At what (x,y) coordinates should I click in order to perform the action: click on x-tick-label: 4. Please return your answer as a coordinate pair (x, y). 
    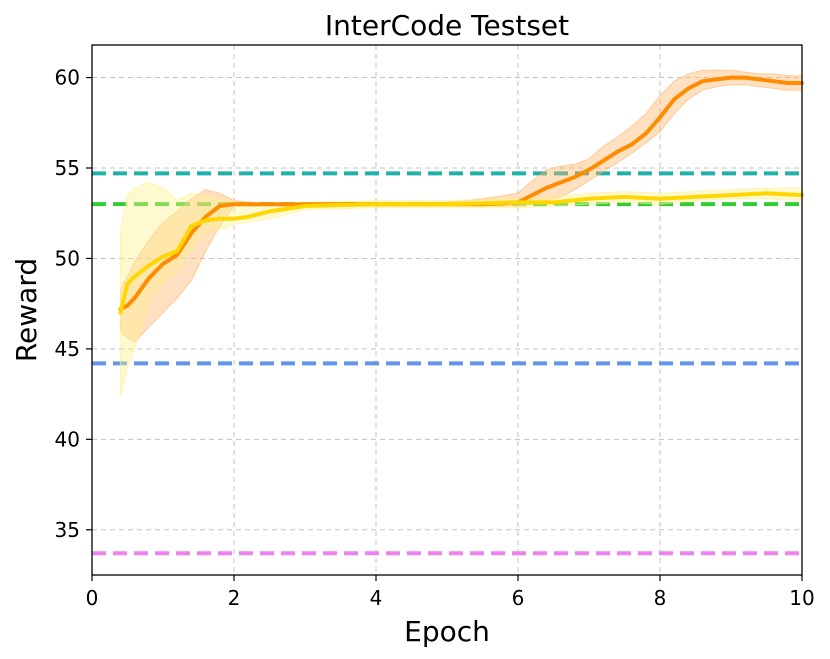
    Looking at the image, I should click on (376, 598).